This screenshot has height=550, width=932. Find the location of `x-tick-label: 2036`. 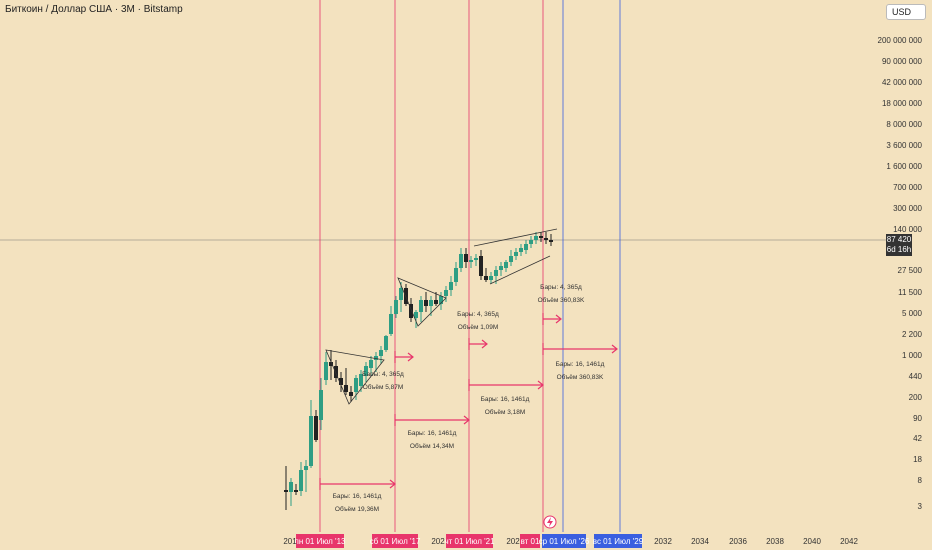

x-tick-label: 2036 is located at coordinates (738, 541).